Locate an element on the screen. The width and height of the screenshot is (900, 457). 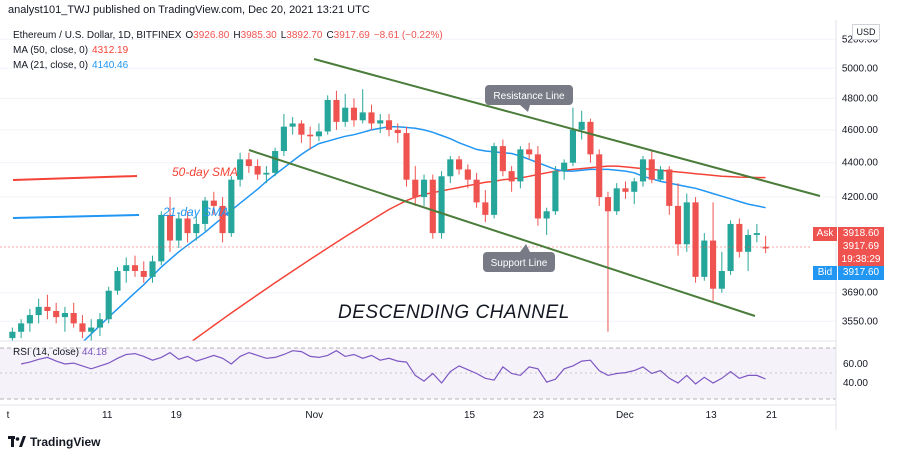
time-tick-label: Nov is located at coordinates (314, 415).